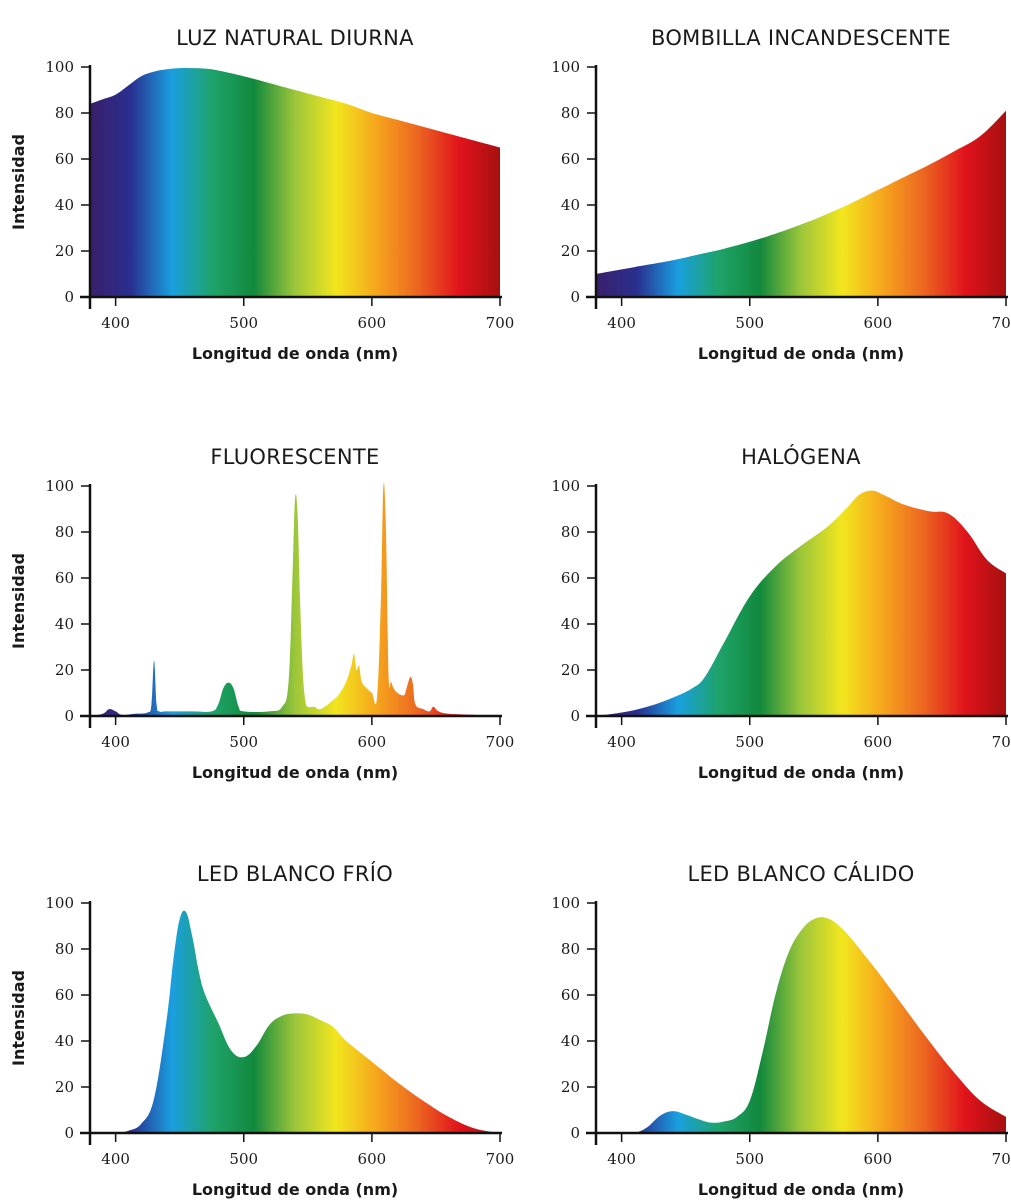 The width and height of the screenshot is (1011, 1201). Describe the element at coordinates (801, 38) in the screenshot. I see `chart-title: BOMBILLA INCANDESCENTE` at that location.